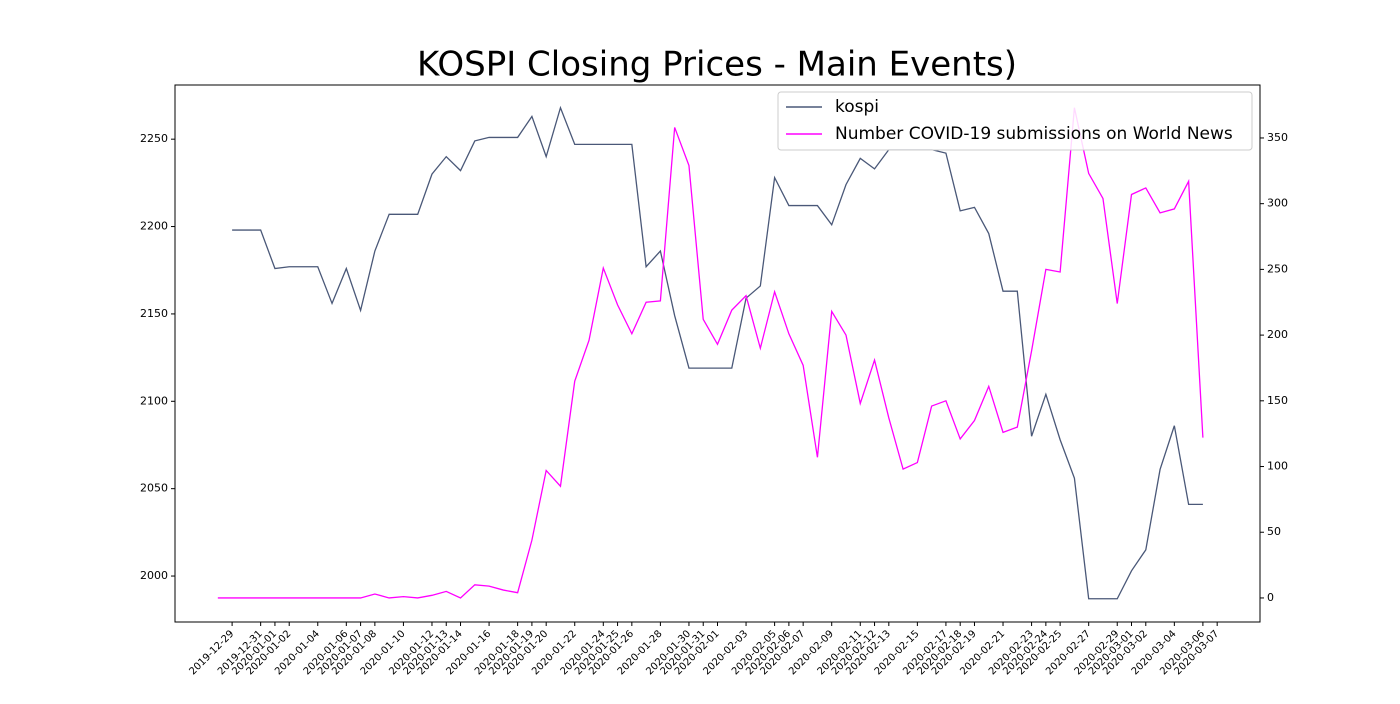 The width and height of the screenshot is (1400, 704). Describe the element at coordinates (1277, 268) in the screenshot. I see `y2-tick-label: 250` at that location.